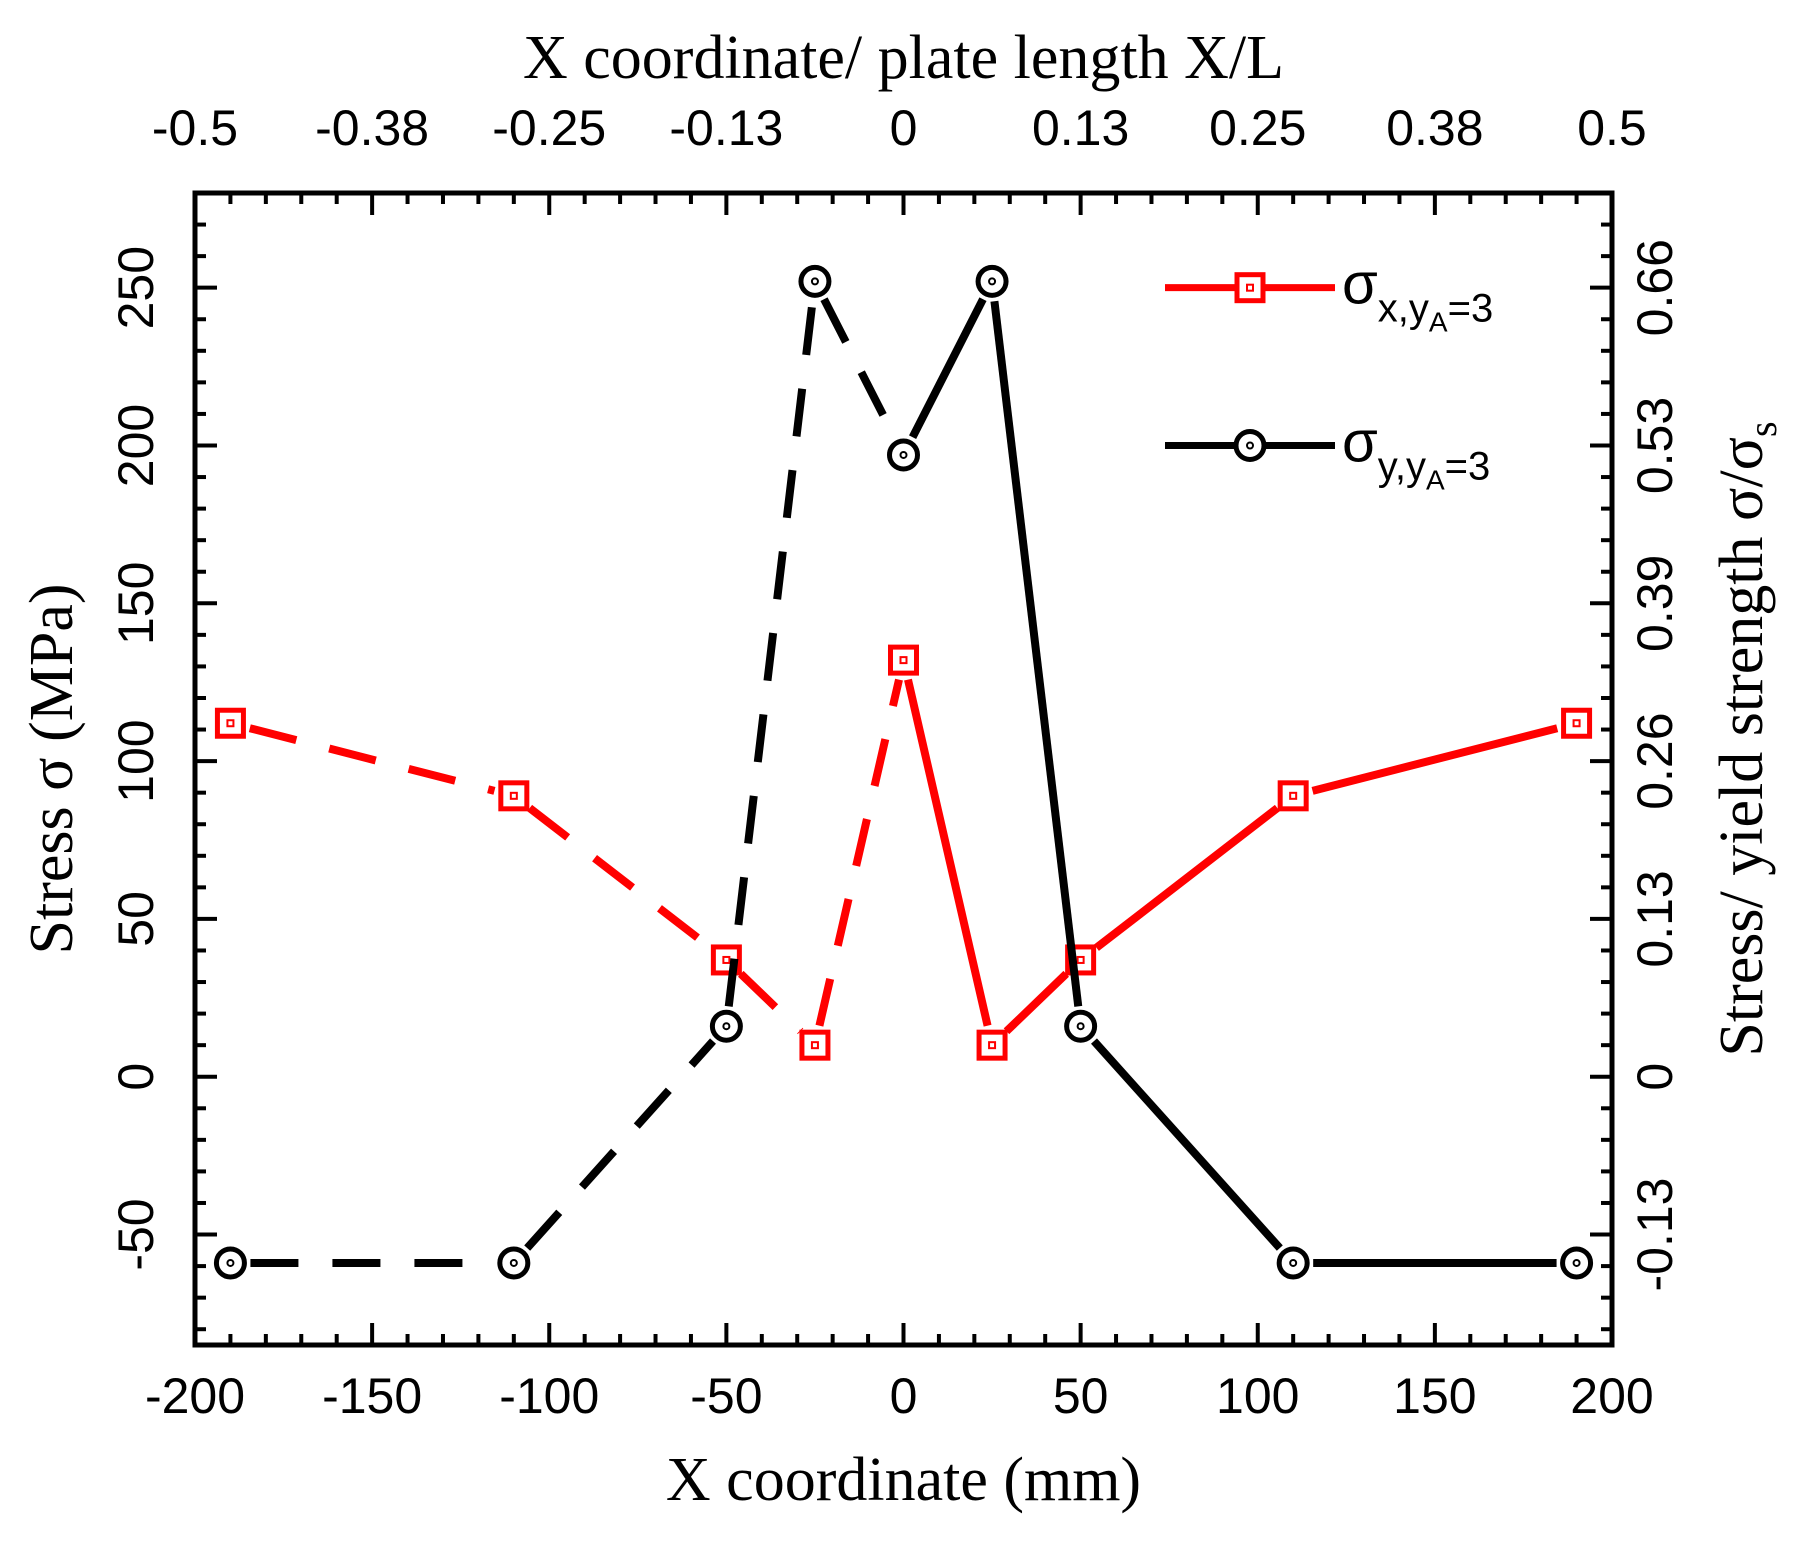  Describe the element at coordinates (1329, 295) in the screenshot. I see `legend-item-sigma-x: σx,yA=3` at that location.